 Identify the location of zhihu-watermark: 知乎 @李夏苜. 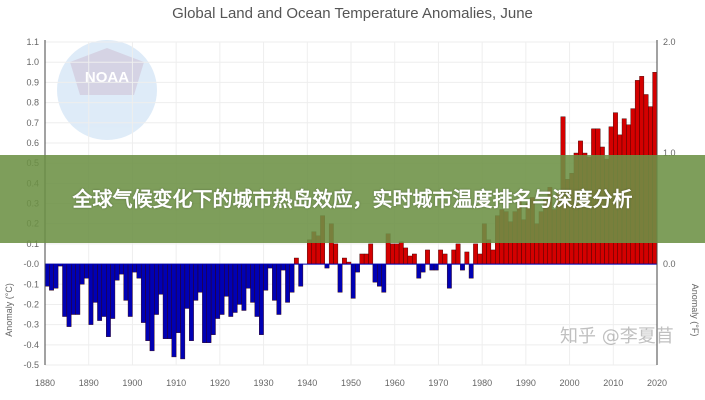
(617, 336).